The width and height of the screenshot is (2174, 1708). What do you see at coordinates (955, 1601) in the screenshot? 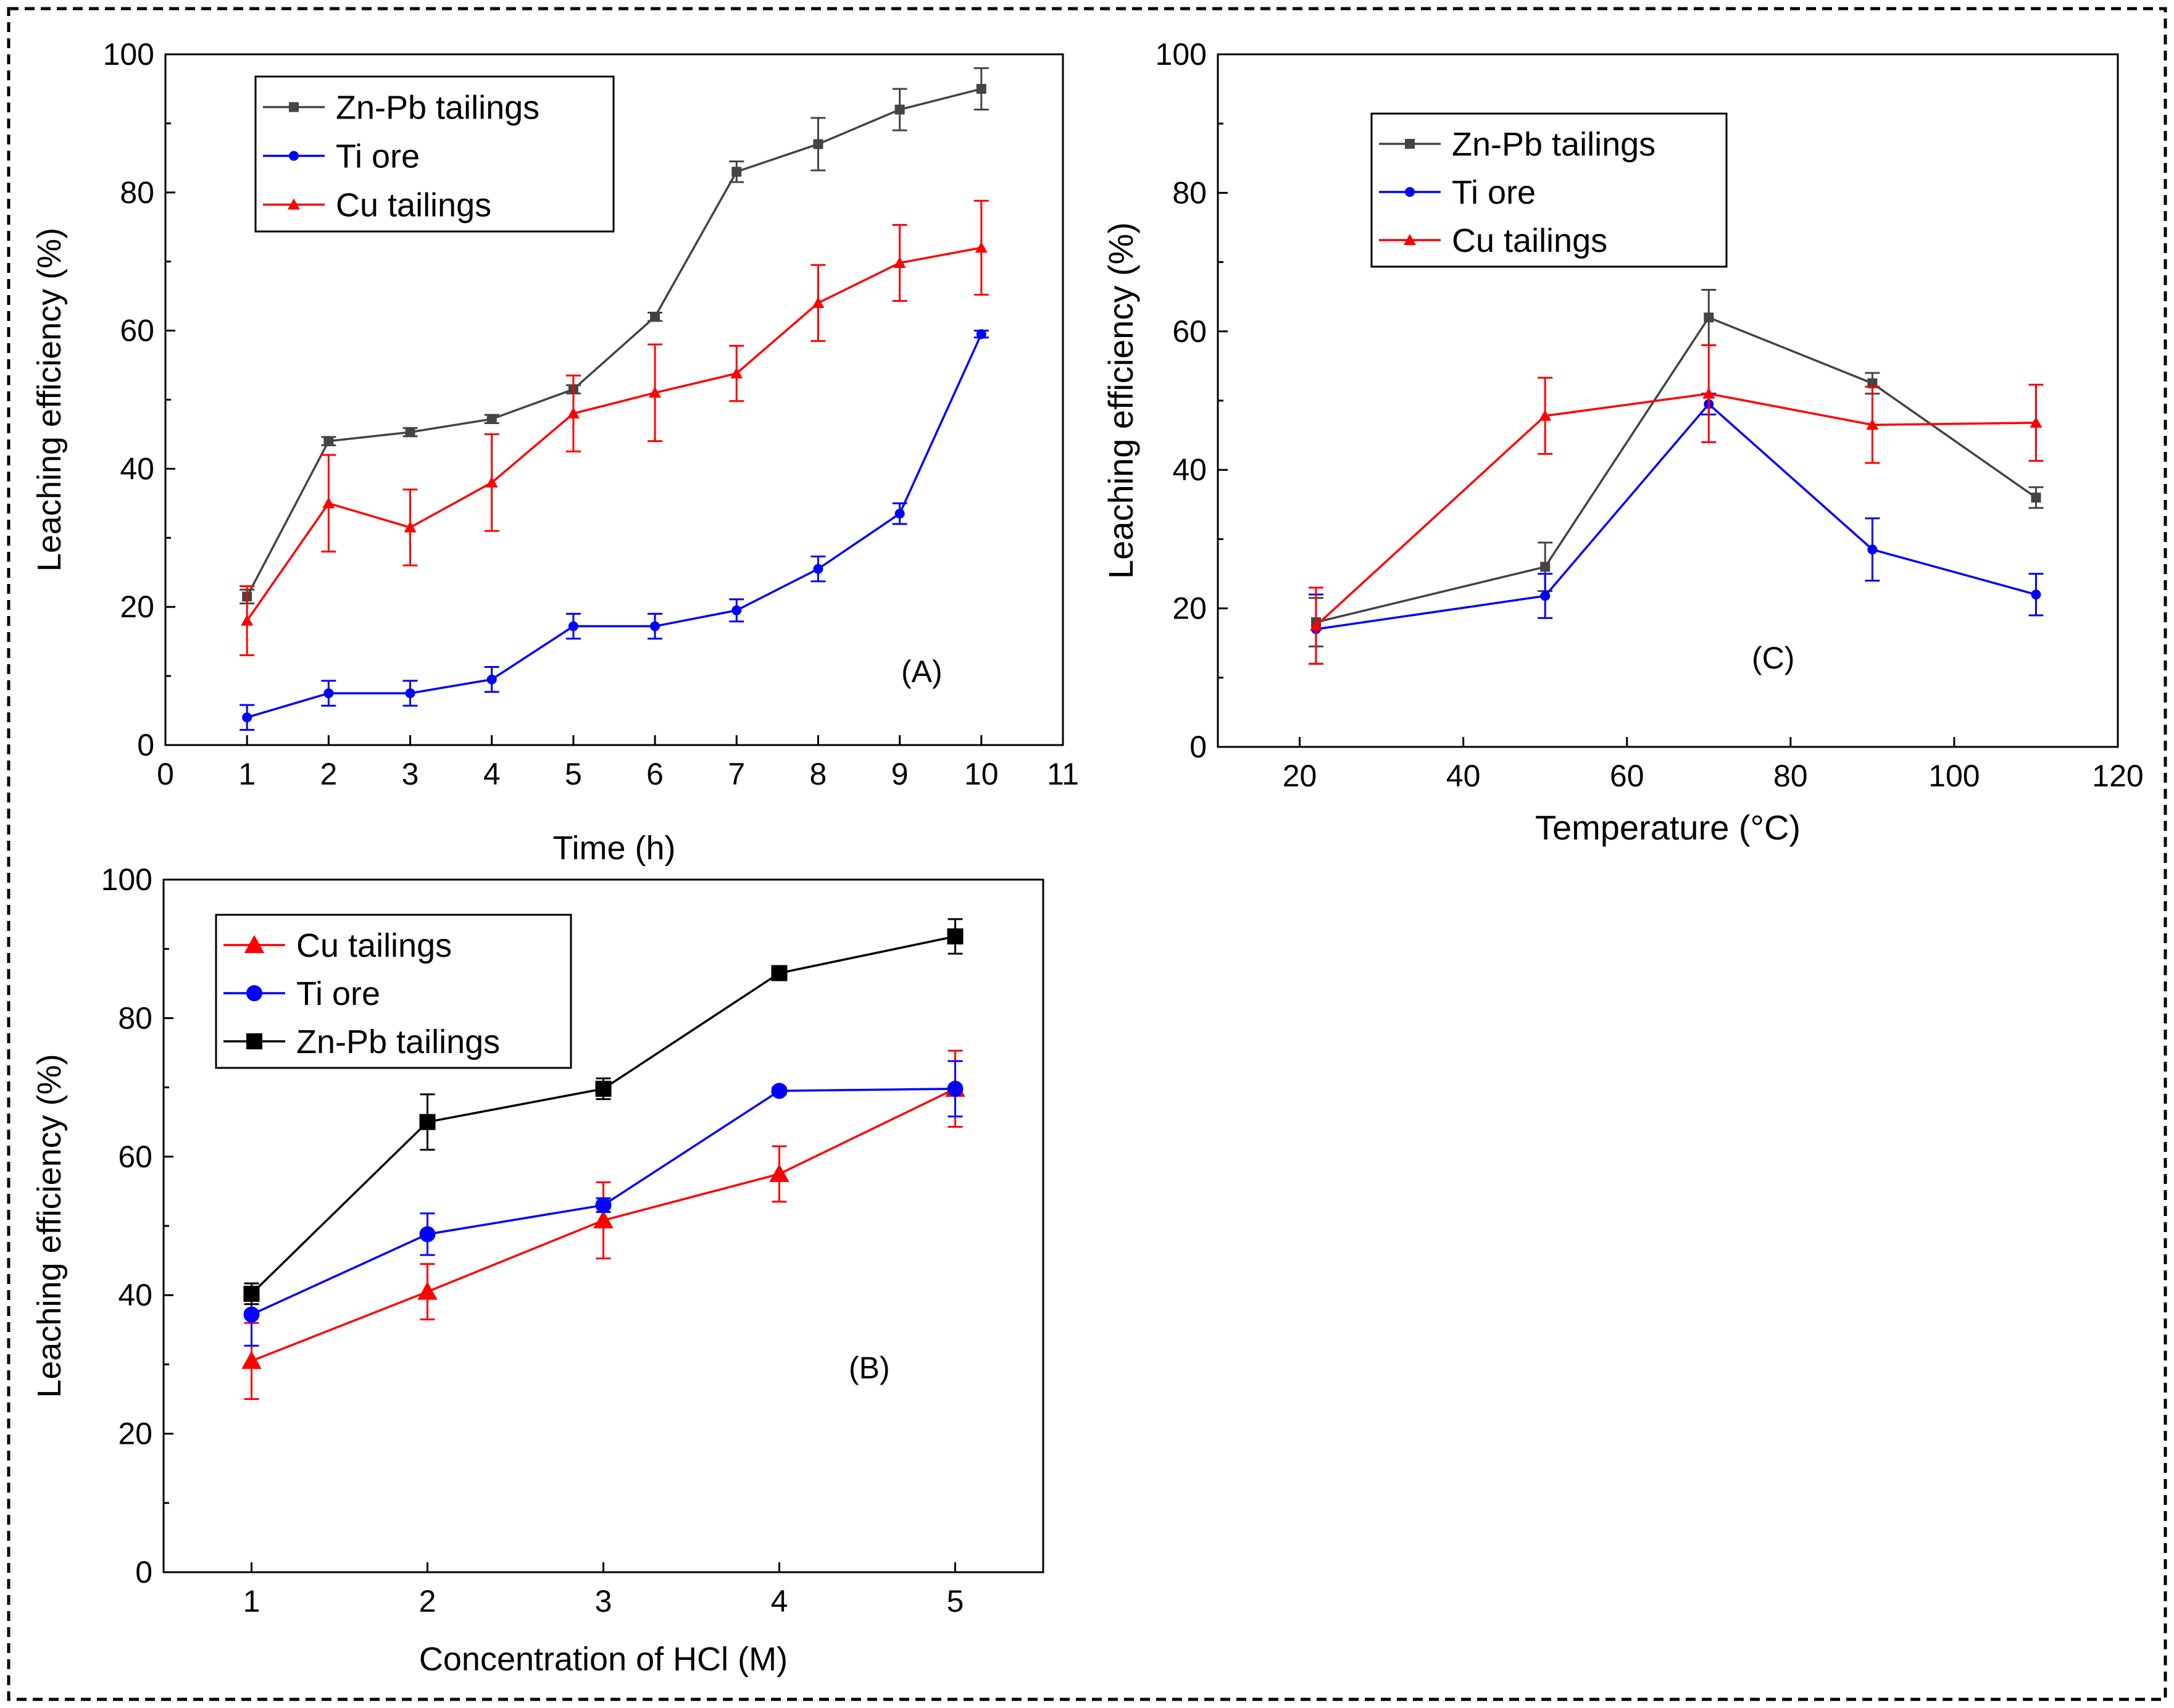
I see `x-tick-label: 5` at bounding box center [955, 1601].